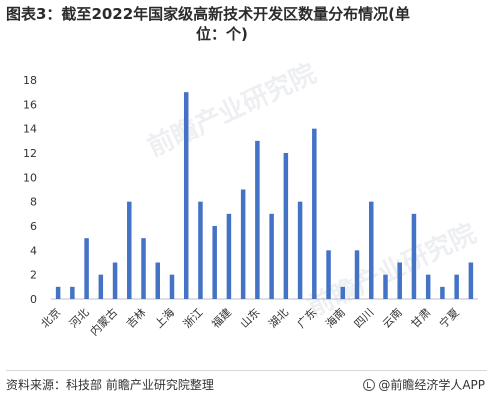 This screenshot has height=406, width=493. Describe the element at coordinates (30, 80) in the screenshot. I see `y-tick-label: 18` at that location.